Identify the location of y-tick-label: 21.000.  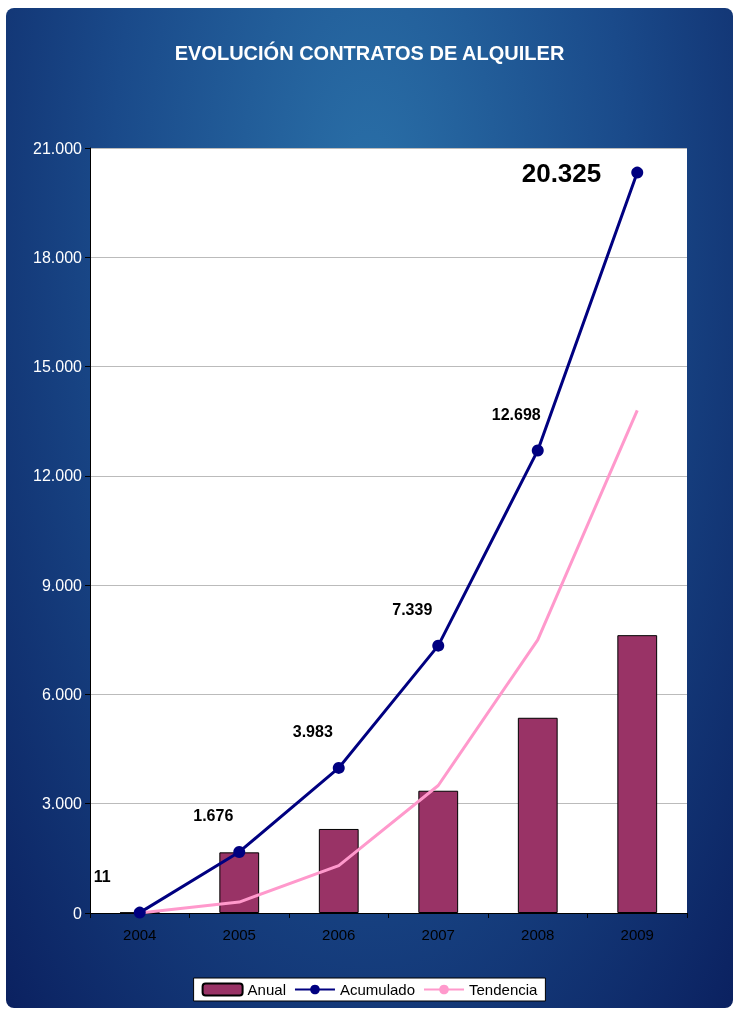
(58, 148).